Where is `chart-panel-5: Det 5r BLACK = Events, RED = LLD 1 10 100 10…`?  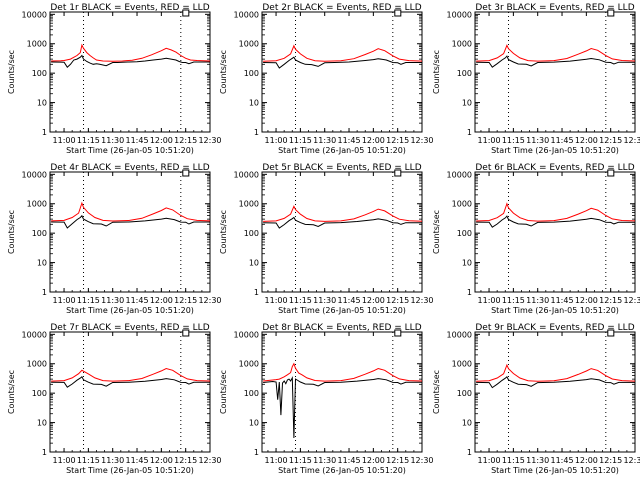 chart-panel-5: Det 5r BLACK = Events, RED = LLD 1 10 100 10… is located at coordinates (326, 239).